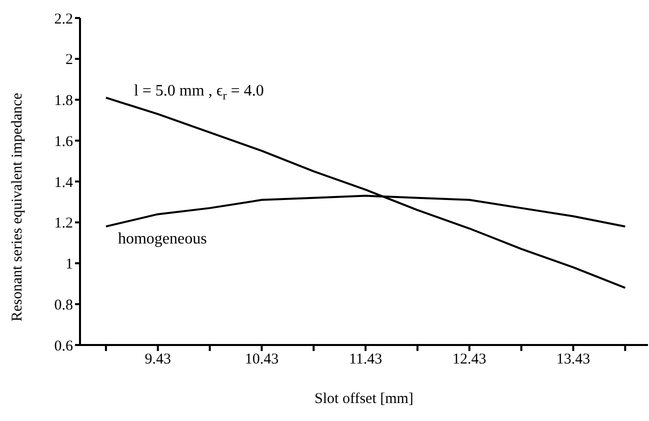 This screenshot has width=649, height=421. What do you see at coordinates (162, 239) in the screenshot?
I see `series-label: homogeneous` at bounding box center [162, 239].